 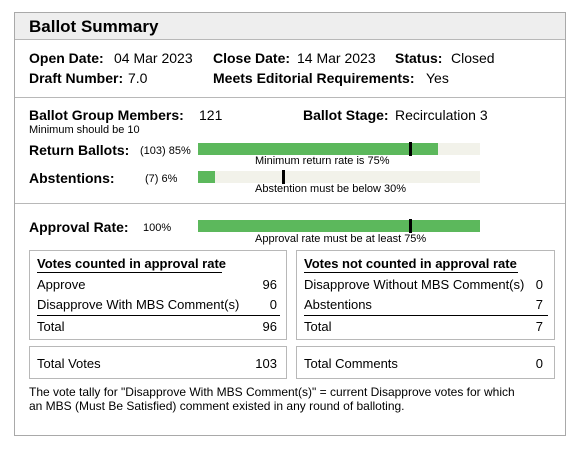 I want to click on approval-rate-value: 100%, so click(x=157, y=228).